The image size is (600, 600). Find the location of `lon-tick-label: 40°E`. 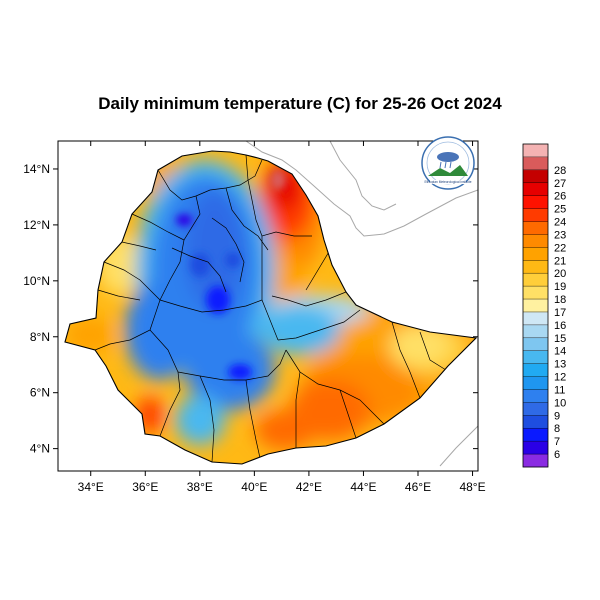

lon-tick-label: 40°E is located at coordinates (254, 487).